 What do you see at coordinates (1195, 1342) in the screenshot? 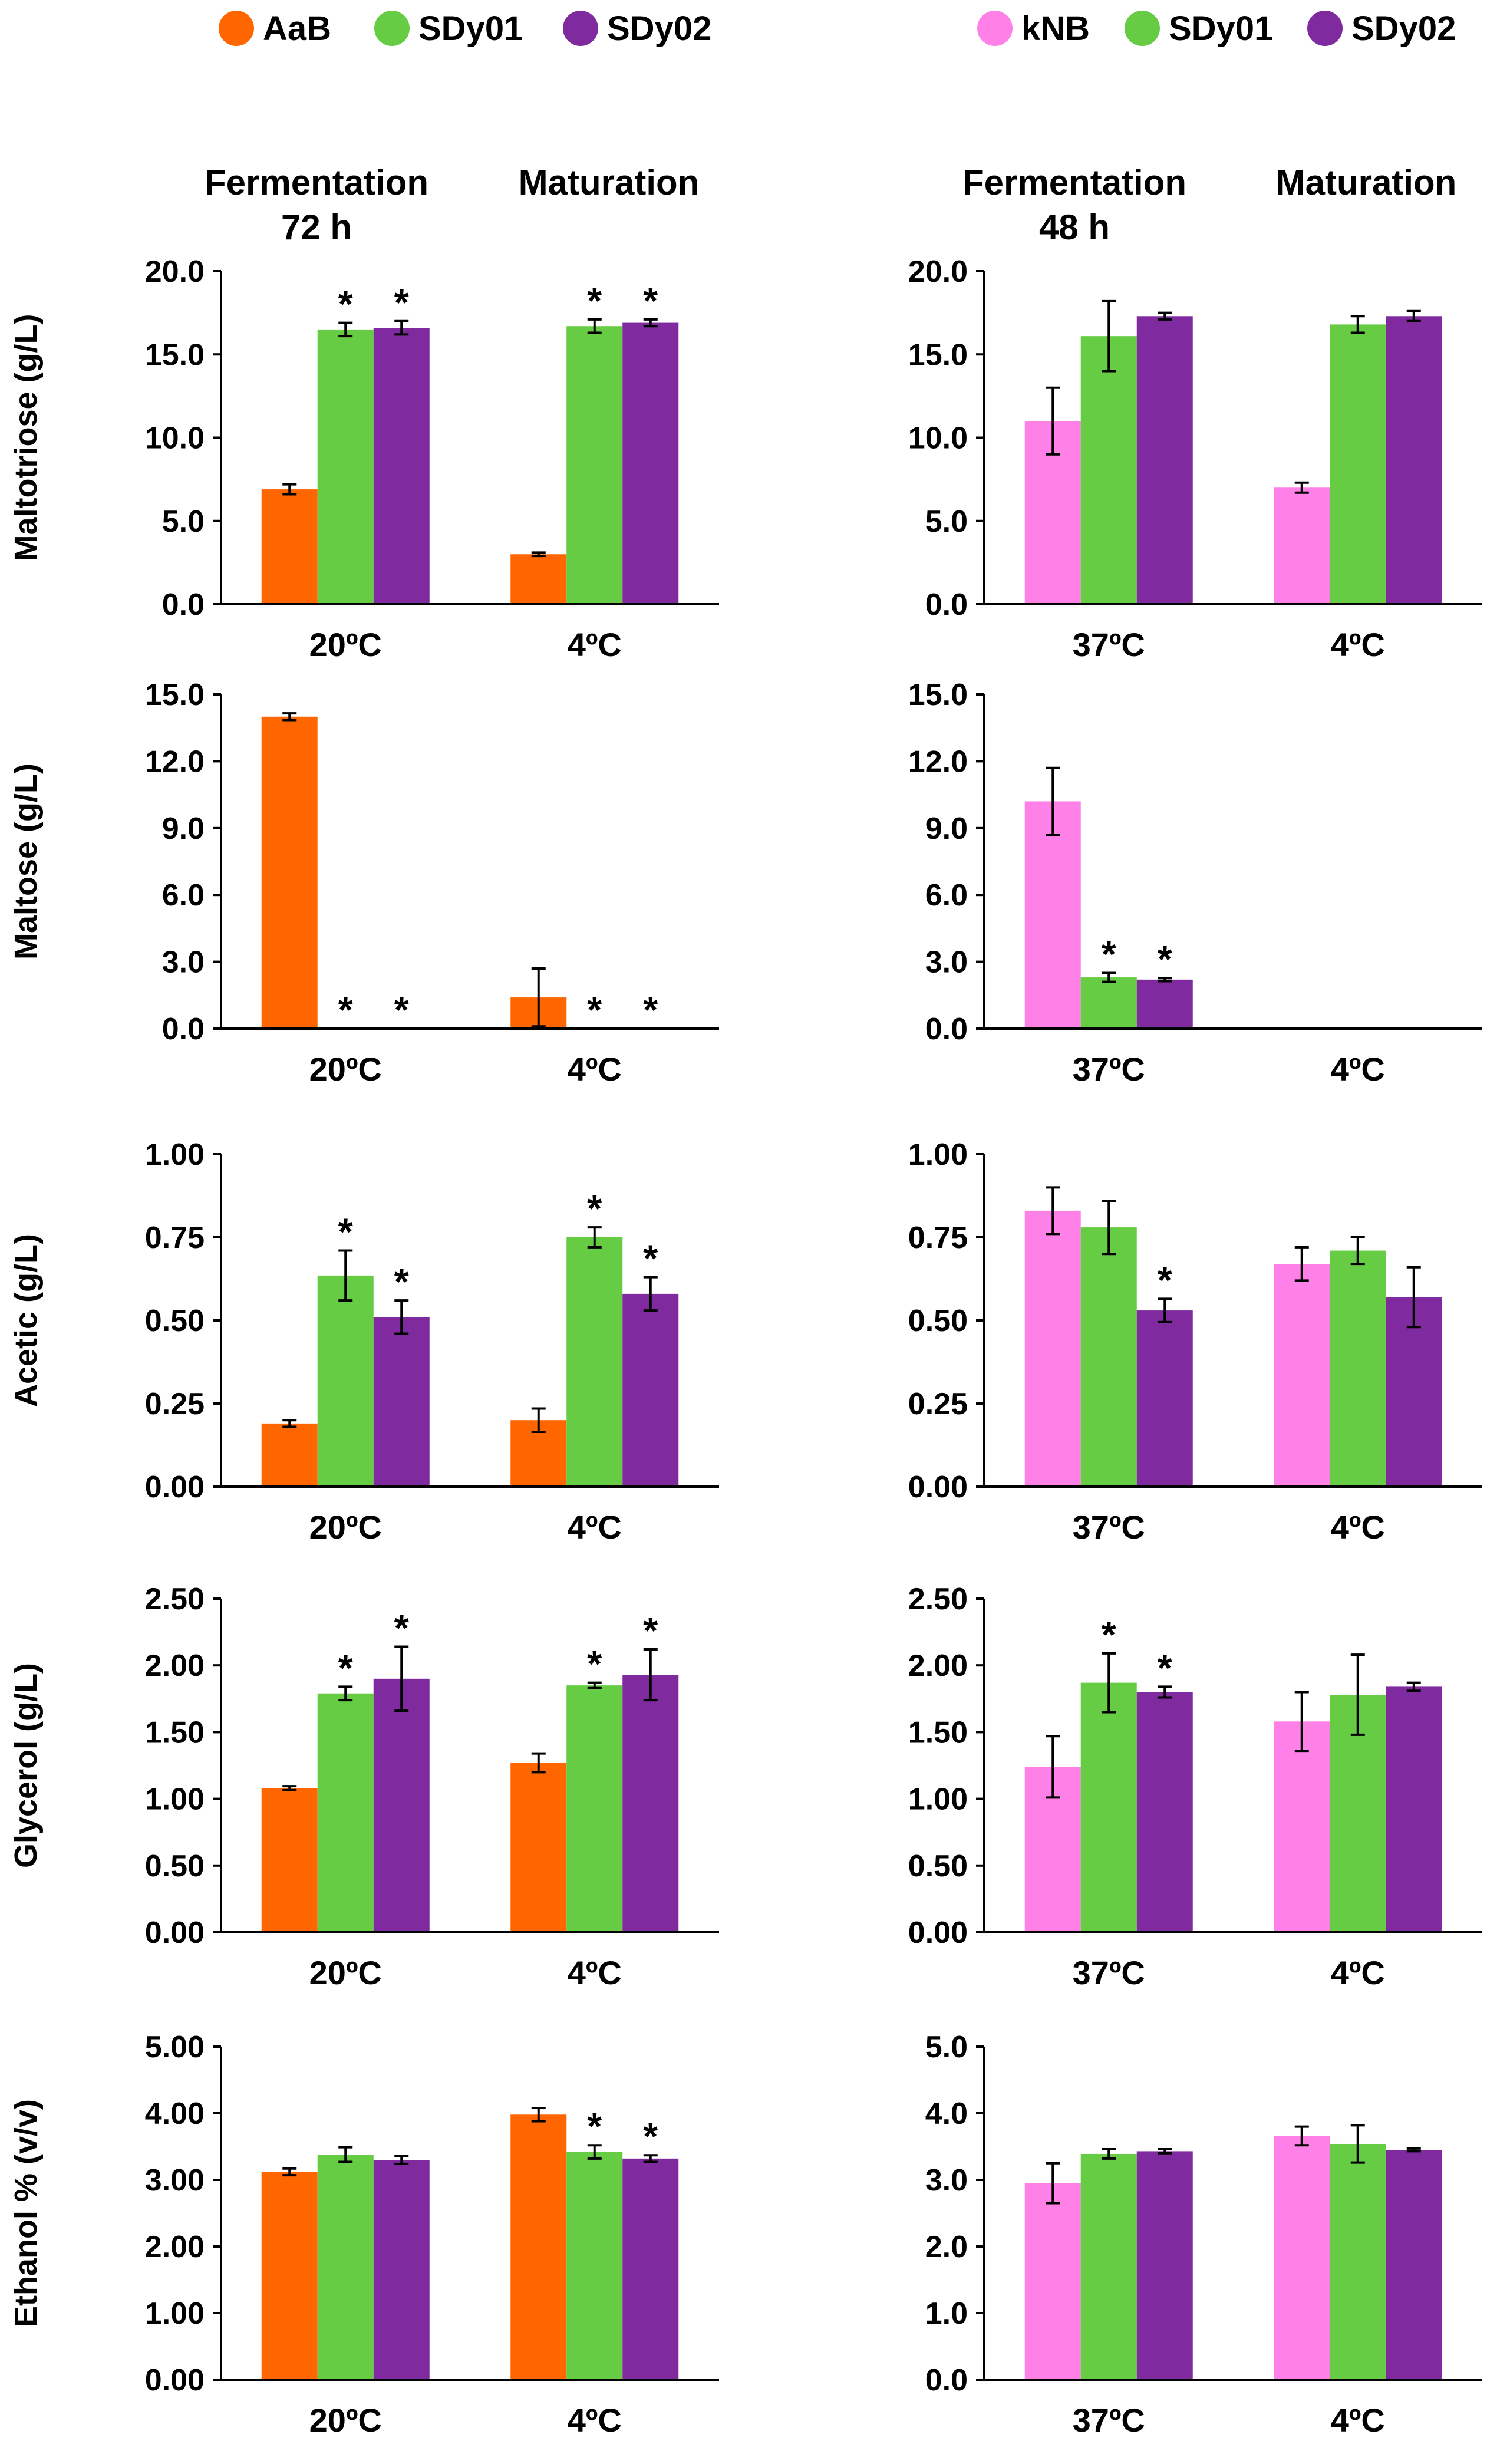
I see `chart-panel-r3: 0.00 0.25 0.50 0.75 1.00 * 37ºC 4ºC` at bounding box center [1195, 1342].